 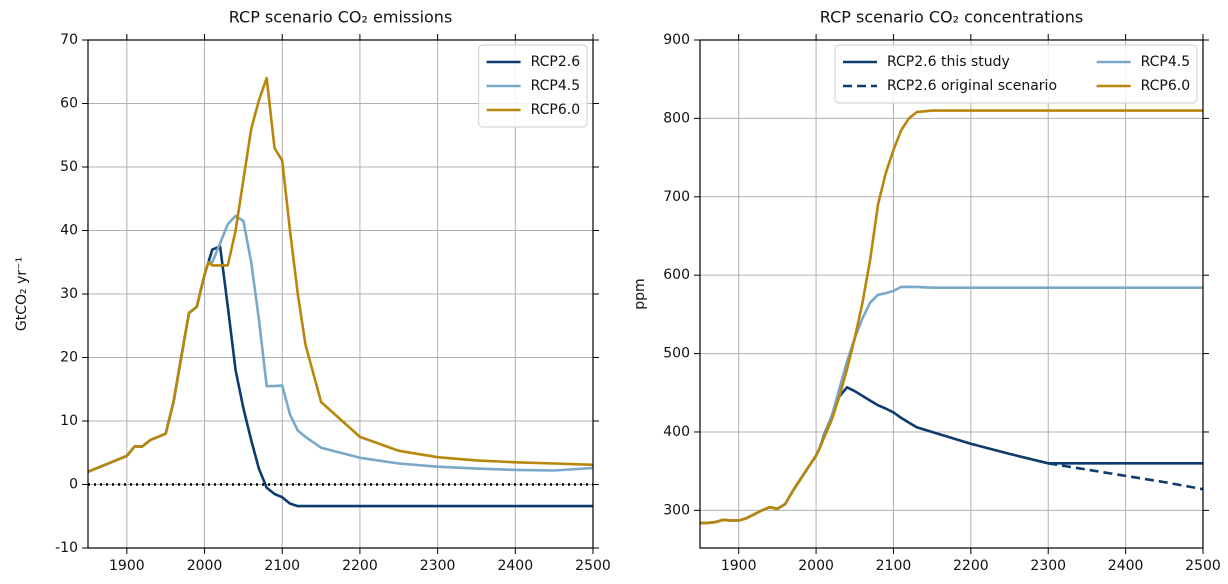 What do you see at coordinates (69, 358) in the screenshot?
I see `y-tick-label: 20` at bounding box center [69, 358].